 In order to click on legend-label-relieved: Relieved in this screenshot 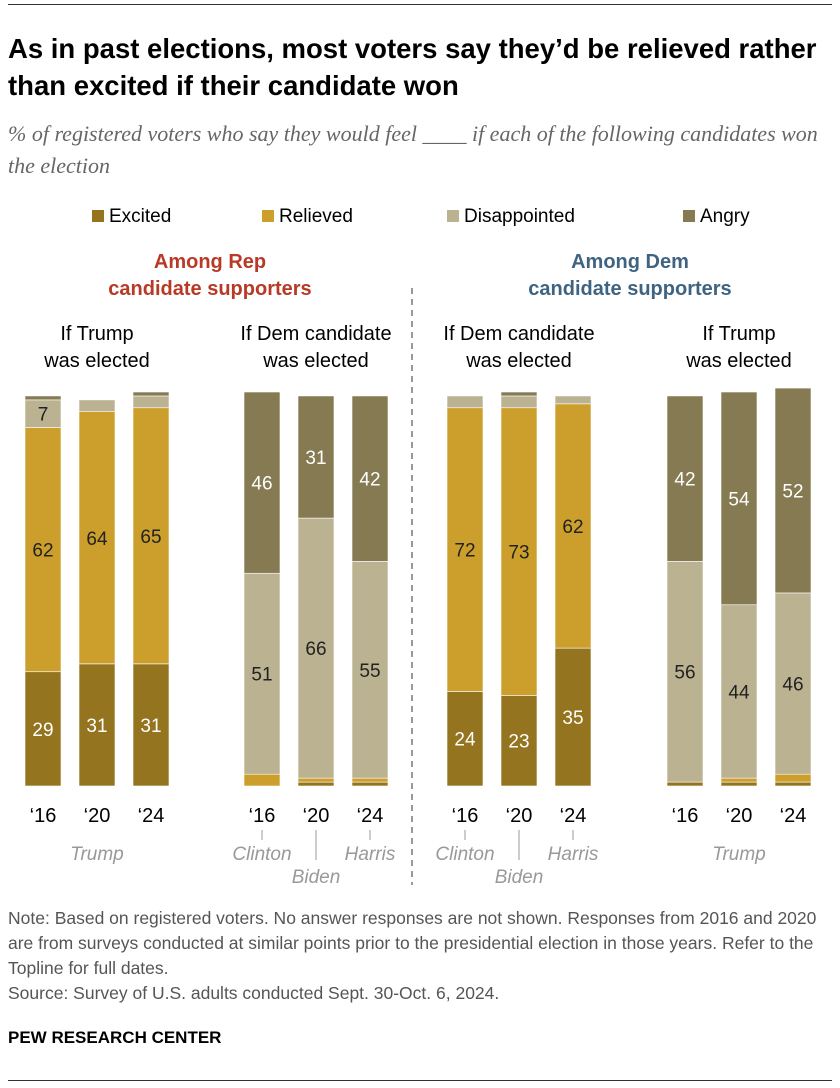, I will do `click(316, 216)`.